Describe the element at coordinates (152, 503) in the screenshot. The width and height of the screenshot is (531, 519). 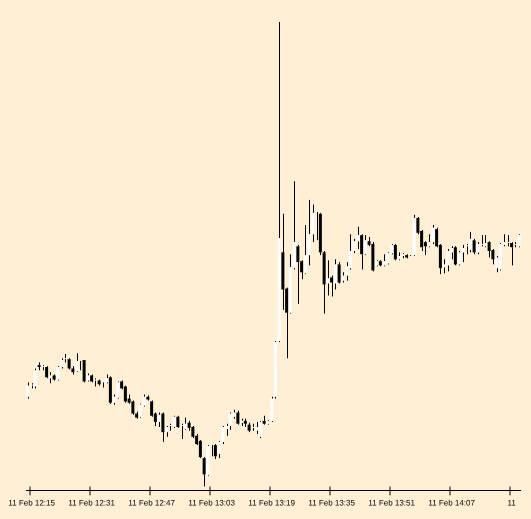
I see `x-tick-label: 11 Feb 12:47` at that location.